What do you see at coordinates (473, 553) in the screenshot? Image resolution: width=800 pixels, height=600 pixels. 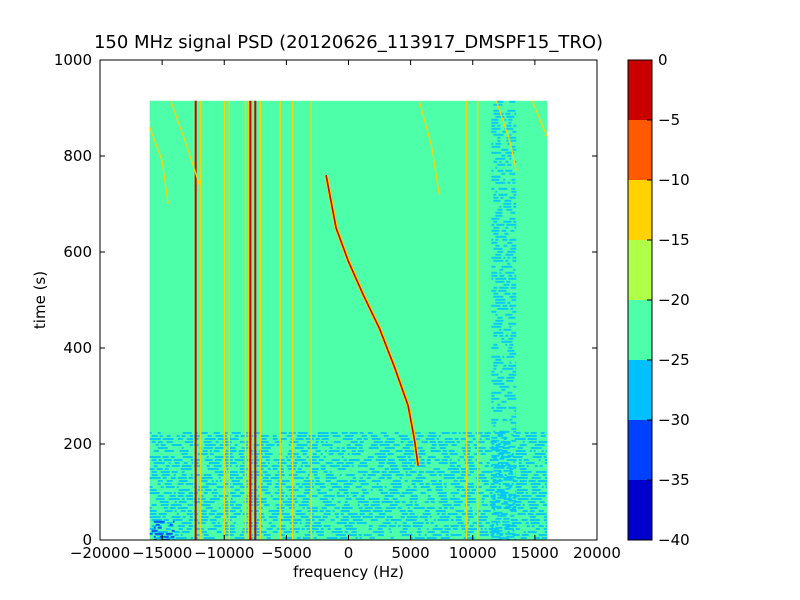 I see `x-tick-label: 10000` at bounding box center [473, 553].